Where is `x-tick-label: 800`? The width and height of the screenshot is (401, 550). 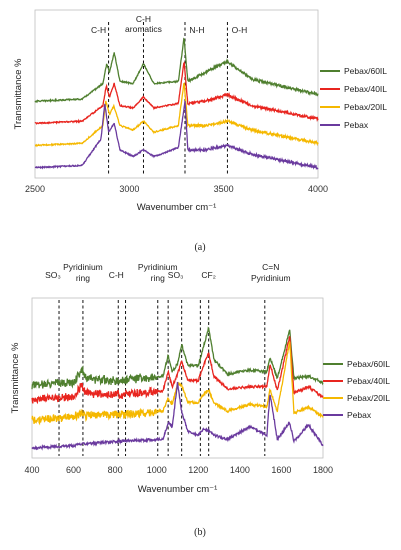
x-tick-label: 800 is located at coordinates (115, 470).